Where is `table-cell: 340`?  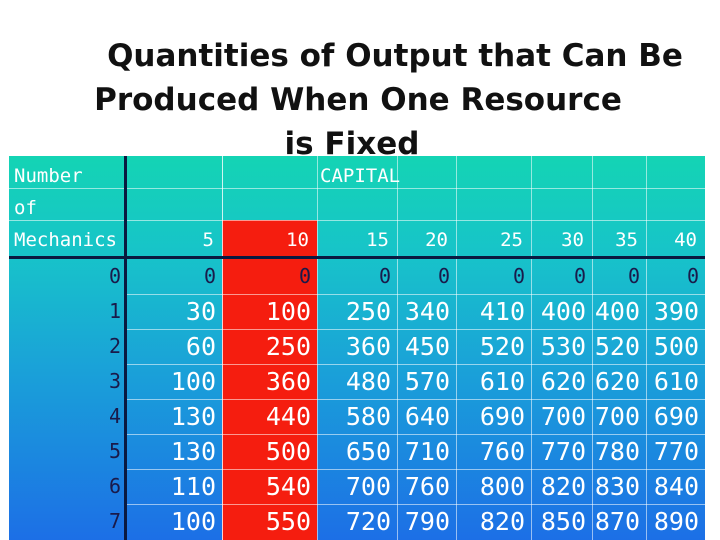
table-cell: 340 is located at coordinates (427, 311).